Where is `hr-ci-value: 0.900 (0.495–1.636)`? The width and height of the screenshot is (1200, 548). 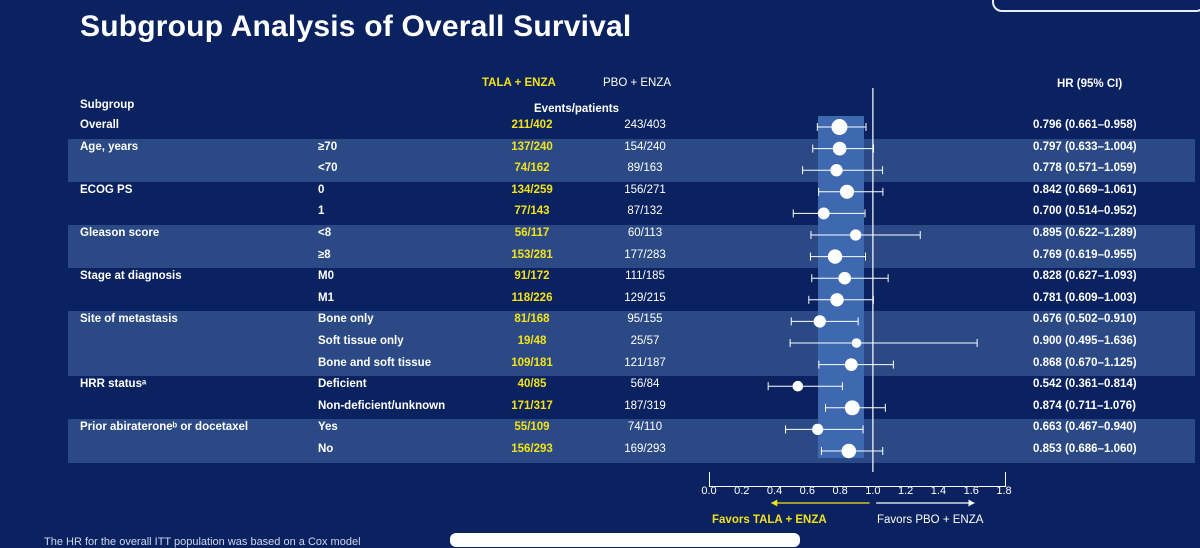 hr-ci-value: 0.900 (0.495–1.636) is located at coordinates (1085, 341).